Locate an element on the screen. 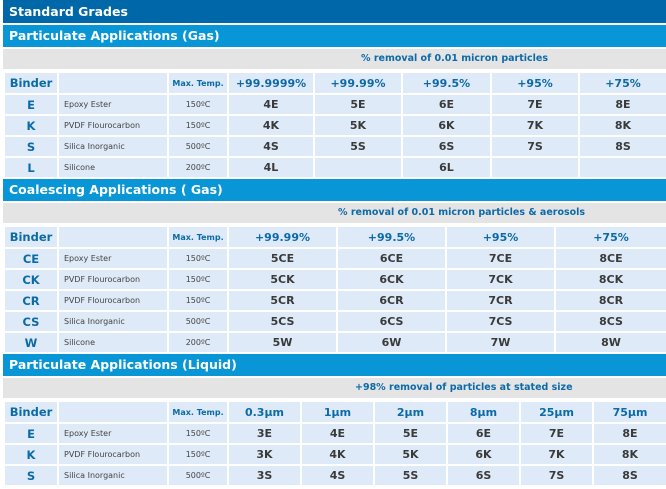 The width and height of the screenshot is (666, 489). grade-cell: 8S is located at coordinates (622, 146).